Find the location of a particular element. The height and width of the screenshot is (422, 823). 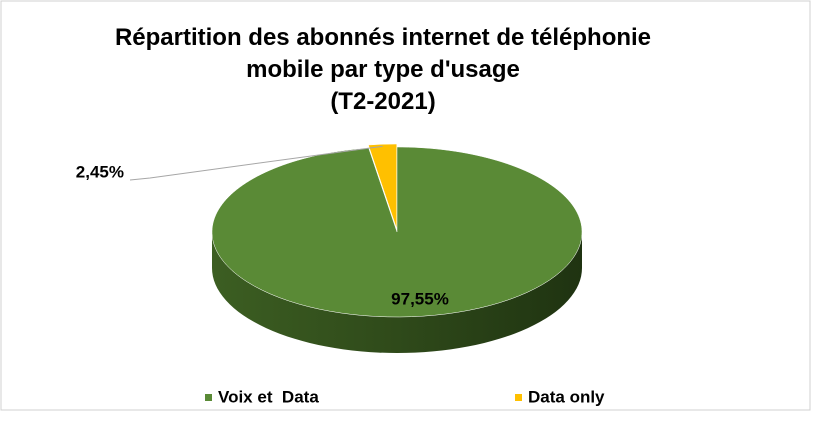

pie-side is located at coordinates (397, 292).